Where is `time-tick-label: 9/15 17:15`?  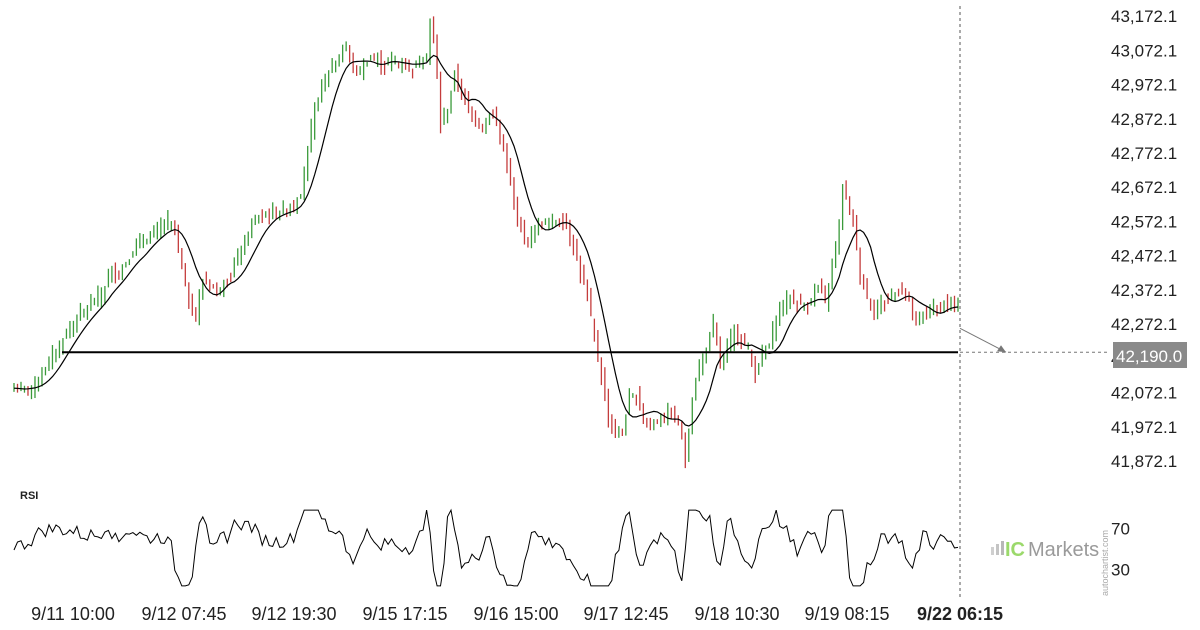
time-tick-label: 9/15 17:15 is located at coordinates (404, 614).